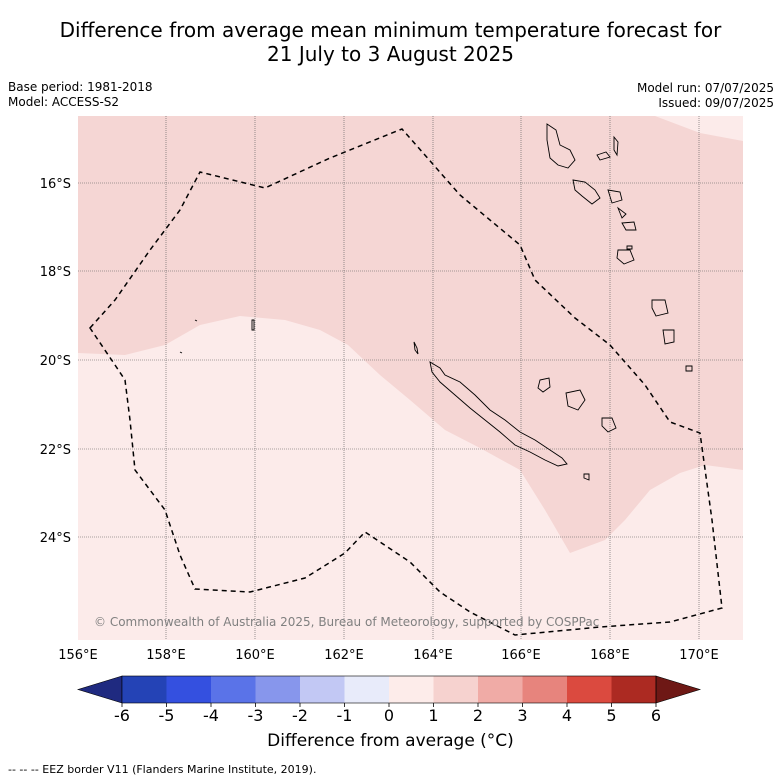 The height and width of the screenshot is (781, 781). What do you see at coordinates (561, 146) in the screenshot?
I see `vanuatu-espiritu-santo` at bounding box center [561, 146].